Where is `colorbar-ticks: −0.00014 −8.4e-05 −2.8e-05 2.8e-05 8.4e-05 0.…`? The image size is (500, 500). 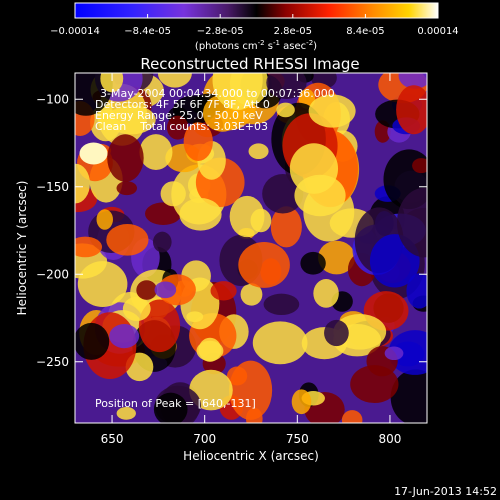 colorbar-ticks: −0.00014 −8.4e-05 −2.8e-05 2.8e-05 8.4e-05 0.… is located at coordinates (254, 25).